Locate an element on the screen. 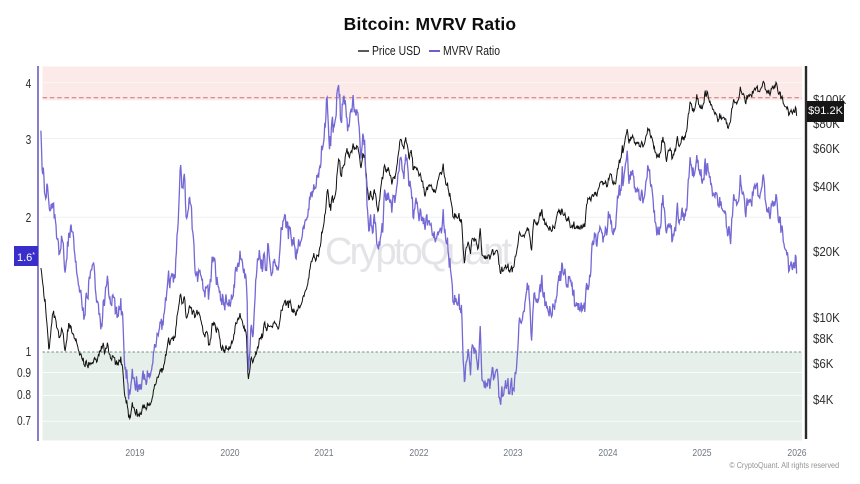 The image size is (860, 484). svg-text: CryptoQuant is located at coordinates (418, 252).